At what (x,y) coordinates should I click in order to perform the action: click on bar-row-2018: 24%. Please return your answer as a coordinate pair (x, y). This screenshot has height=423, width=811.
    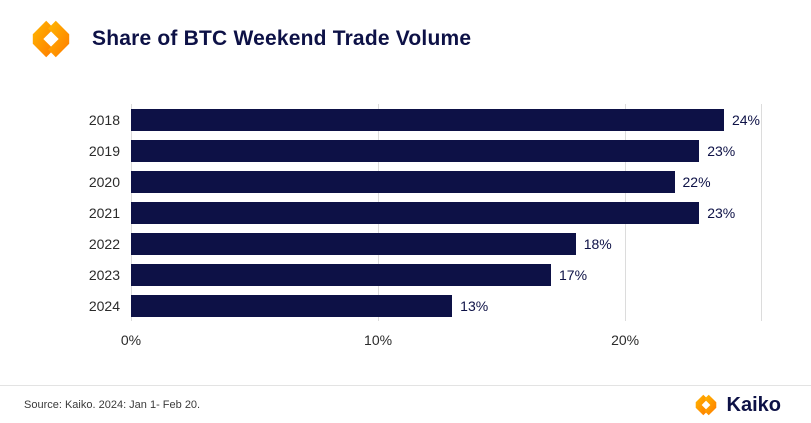
    Looking at the image, I should click on (446, 119).